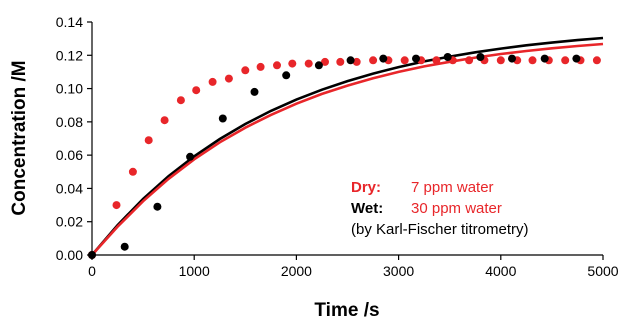 The height and width of the screenshot is (323, 624). I want to click on dry-label: Dry:, so click(366, 187).